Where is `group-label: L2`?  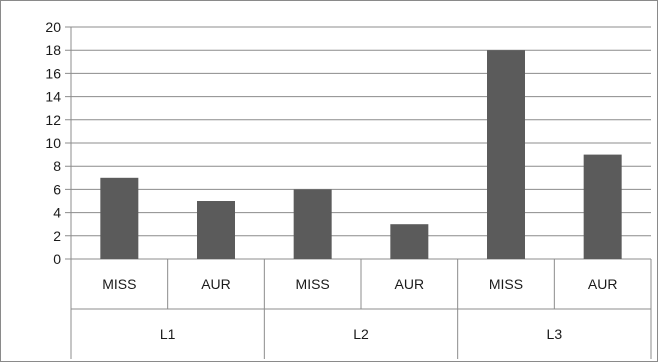
group-label: L2 is located at coordinates (361, 334).